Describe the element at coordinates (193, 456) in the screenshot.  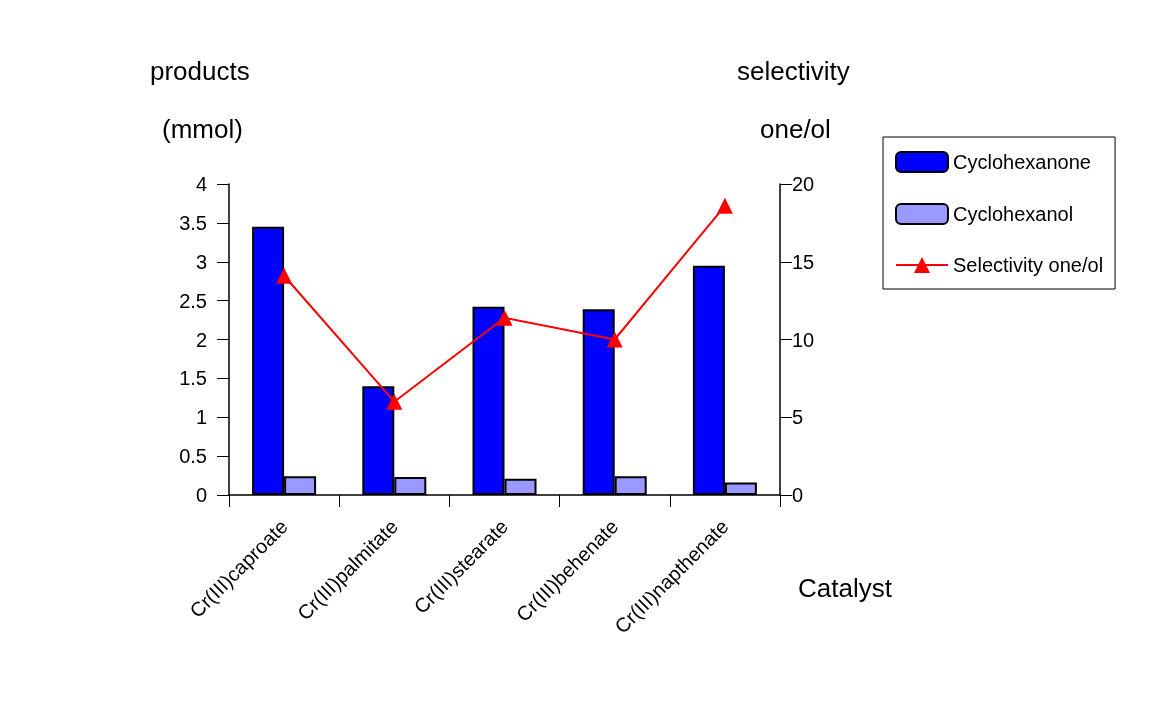
I see `y-tick-label: 0.5` at that location.